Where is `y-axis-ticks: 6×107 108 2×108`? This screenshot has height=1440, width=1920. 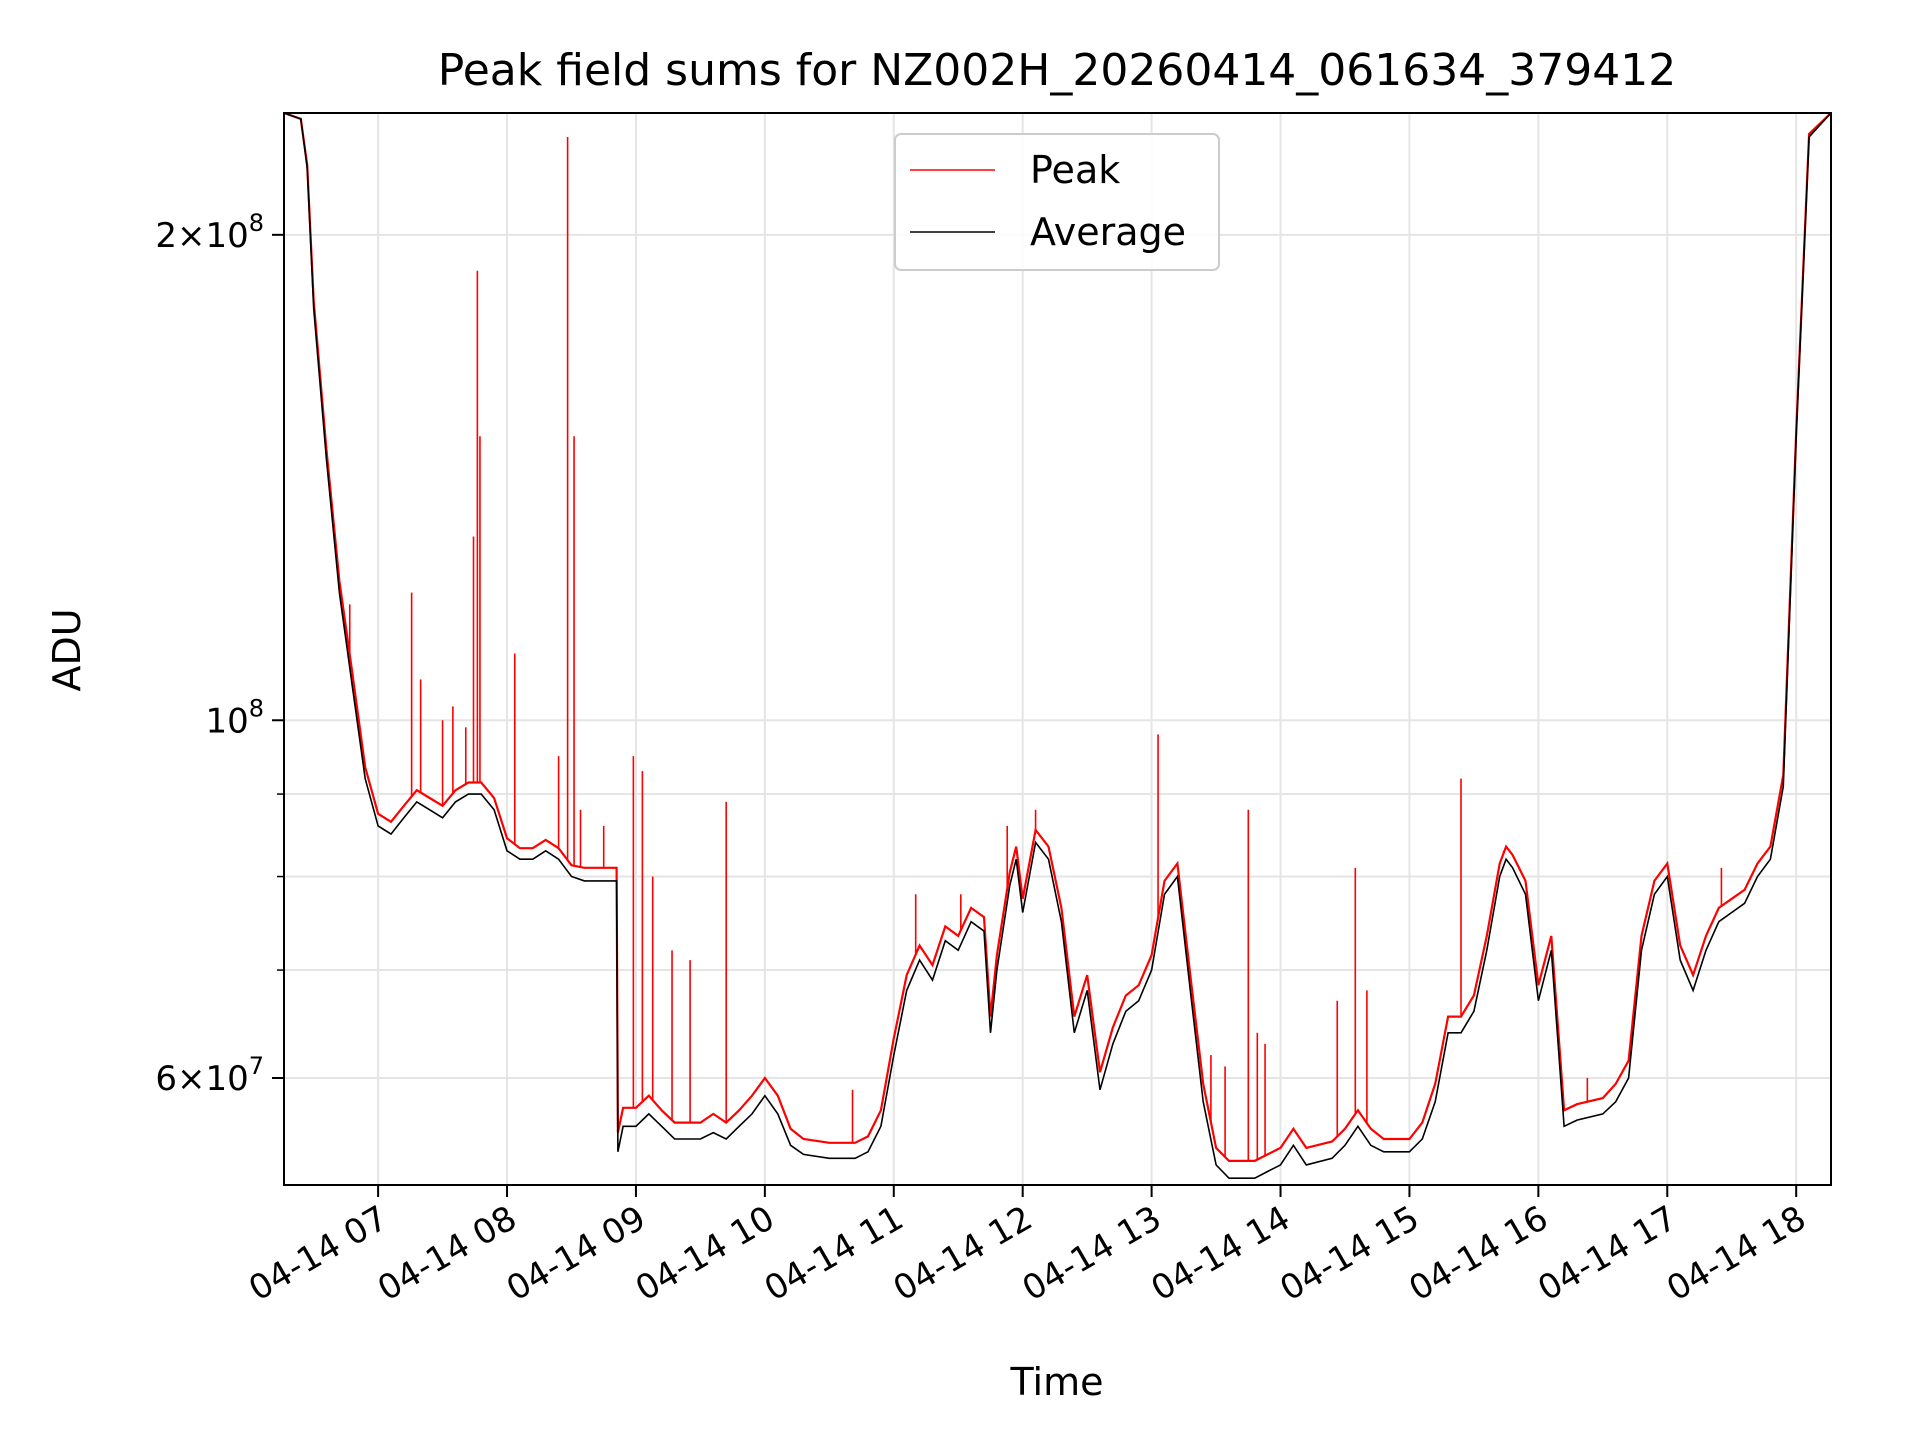 y-axis-ticks: 6×107 108 2×108 is located at coordinates (219, 654).